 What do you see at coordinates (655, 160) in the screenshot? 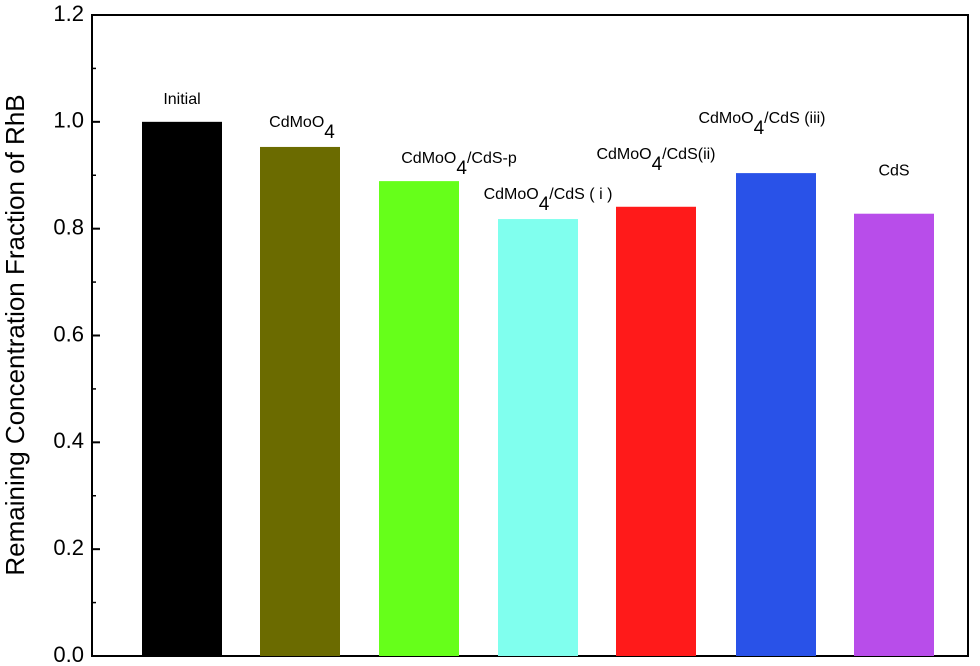
I see `bar-label: CdMoO4/CdS(ii)` at bounding box center [655, 160].